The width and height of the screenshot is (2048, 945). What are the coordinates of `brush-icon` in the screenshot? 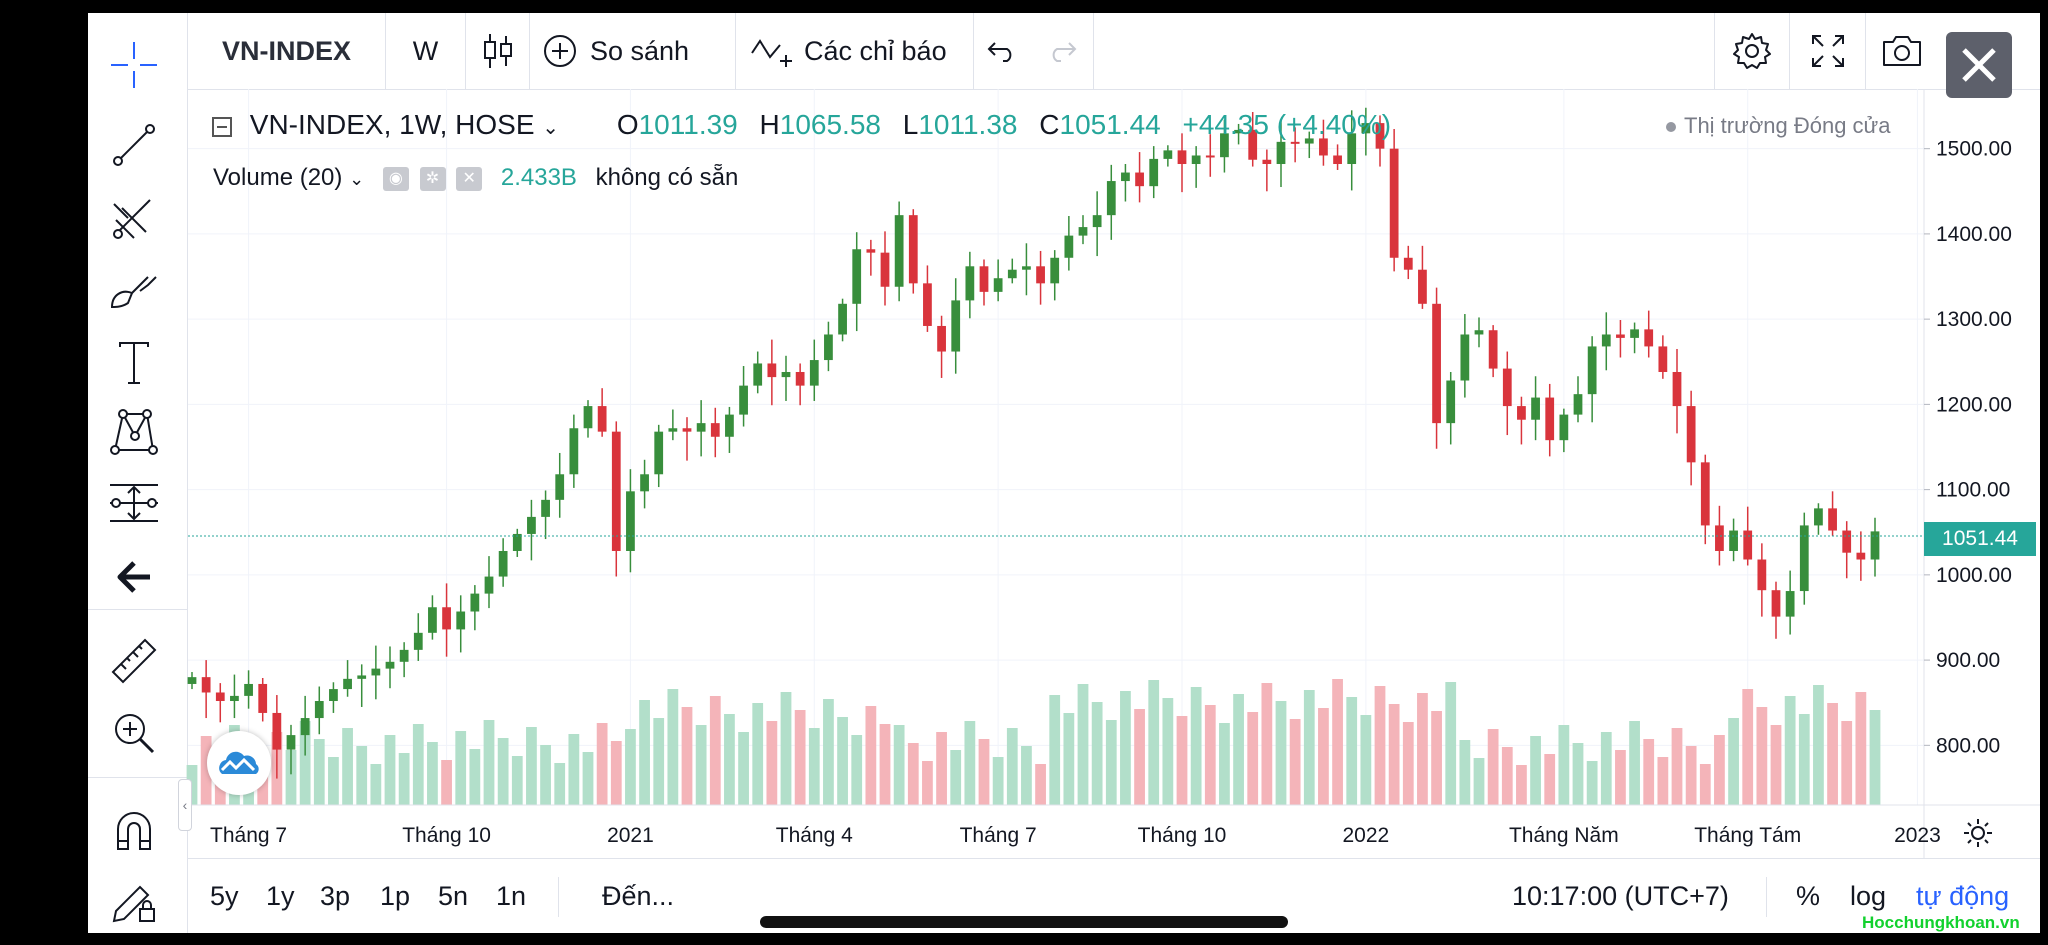 It's located at (133, 292).